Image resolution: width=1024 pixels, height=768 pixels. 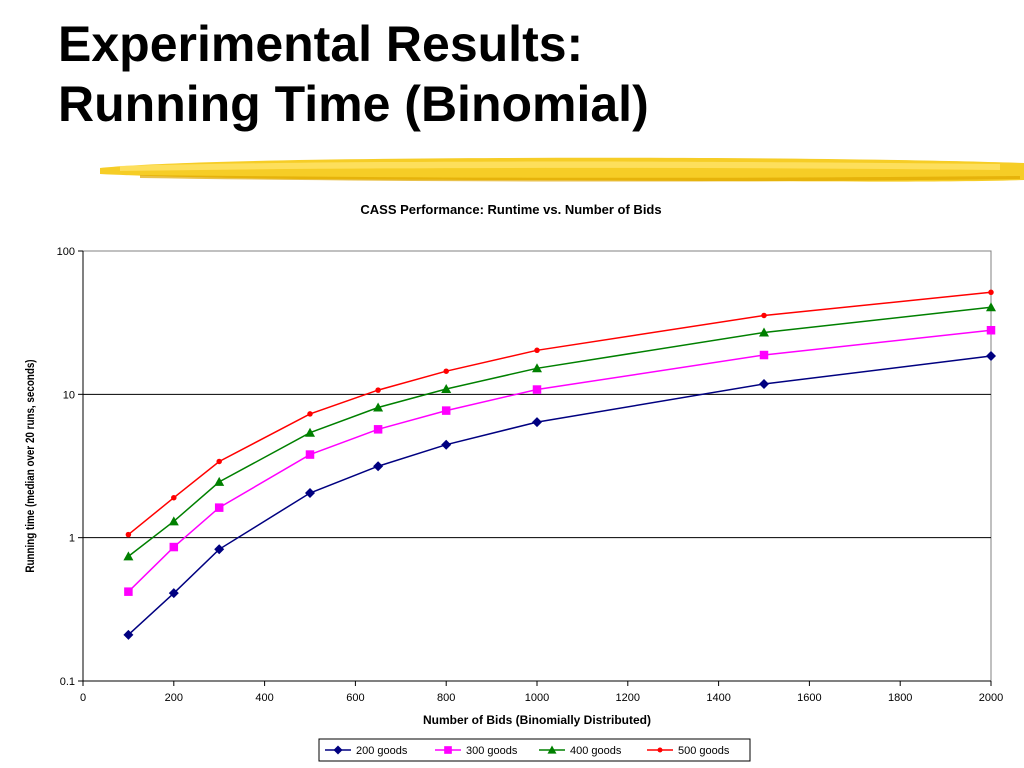 What do you see at coordinates (718, 698) in the screenshot?
I see `x-tick-label: 1400` at bounding box center [718, 698].